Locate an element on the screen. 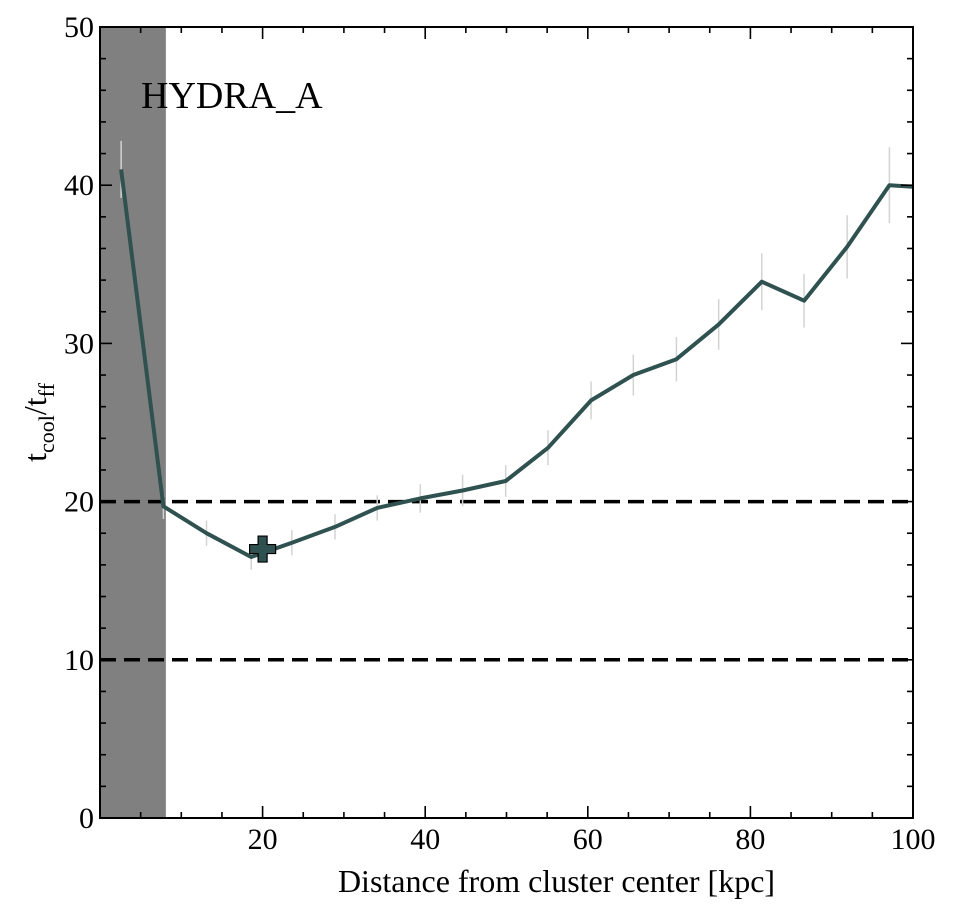 The image size is (955, 914). y-tick-label: 50 is located at coordinates (79, 27).